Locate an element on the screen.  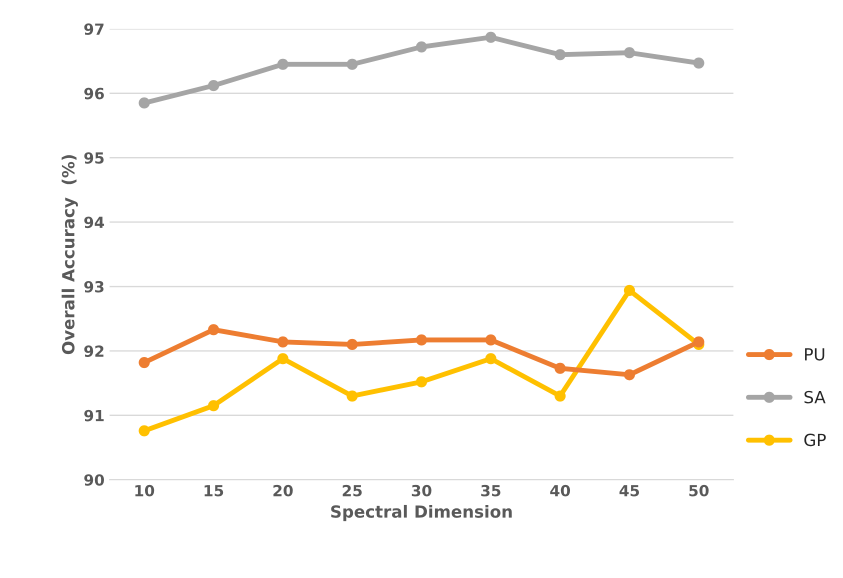
legend-label: GP is located at coordinates (815, 440).